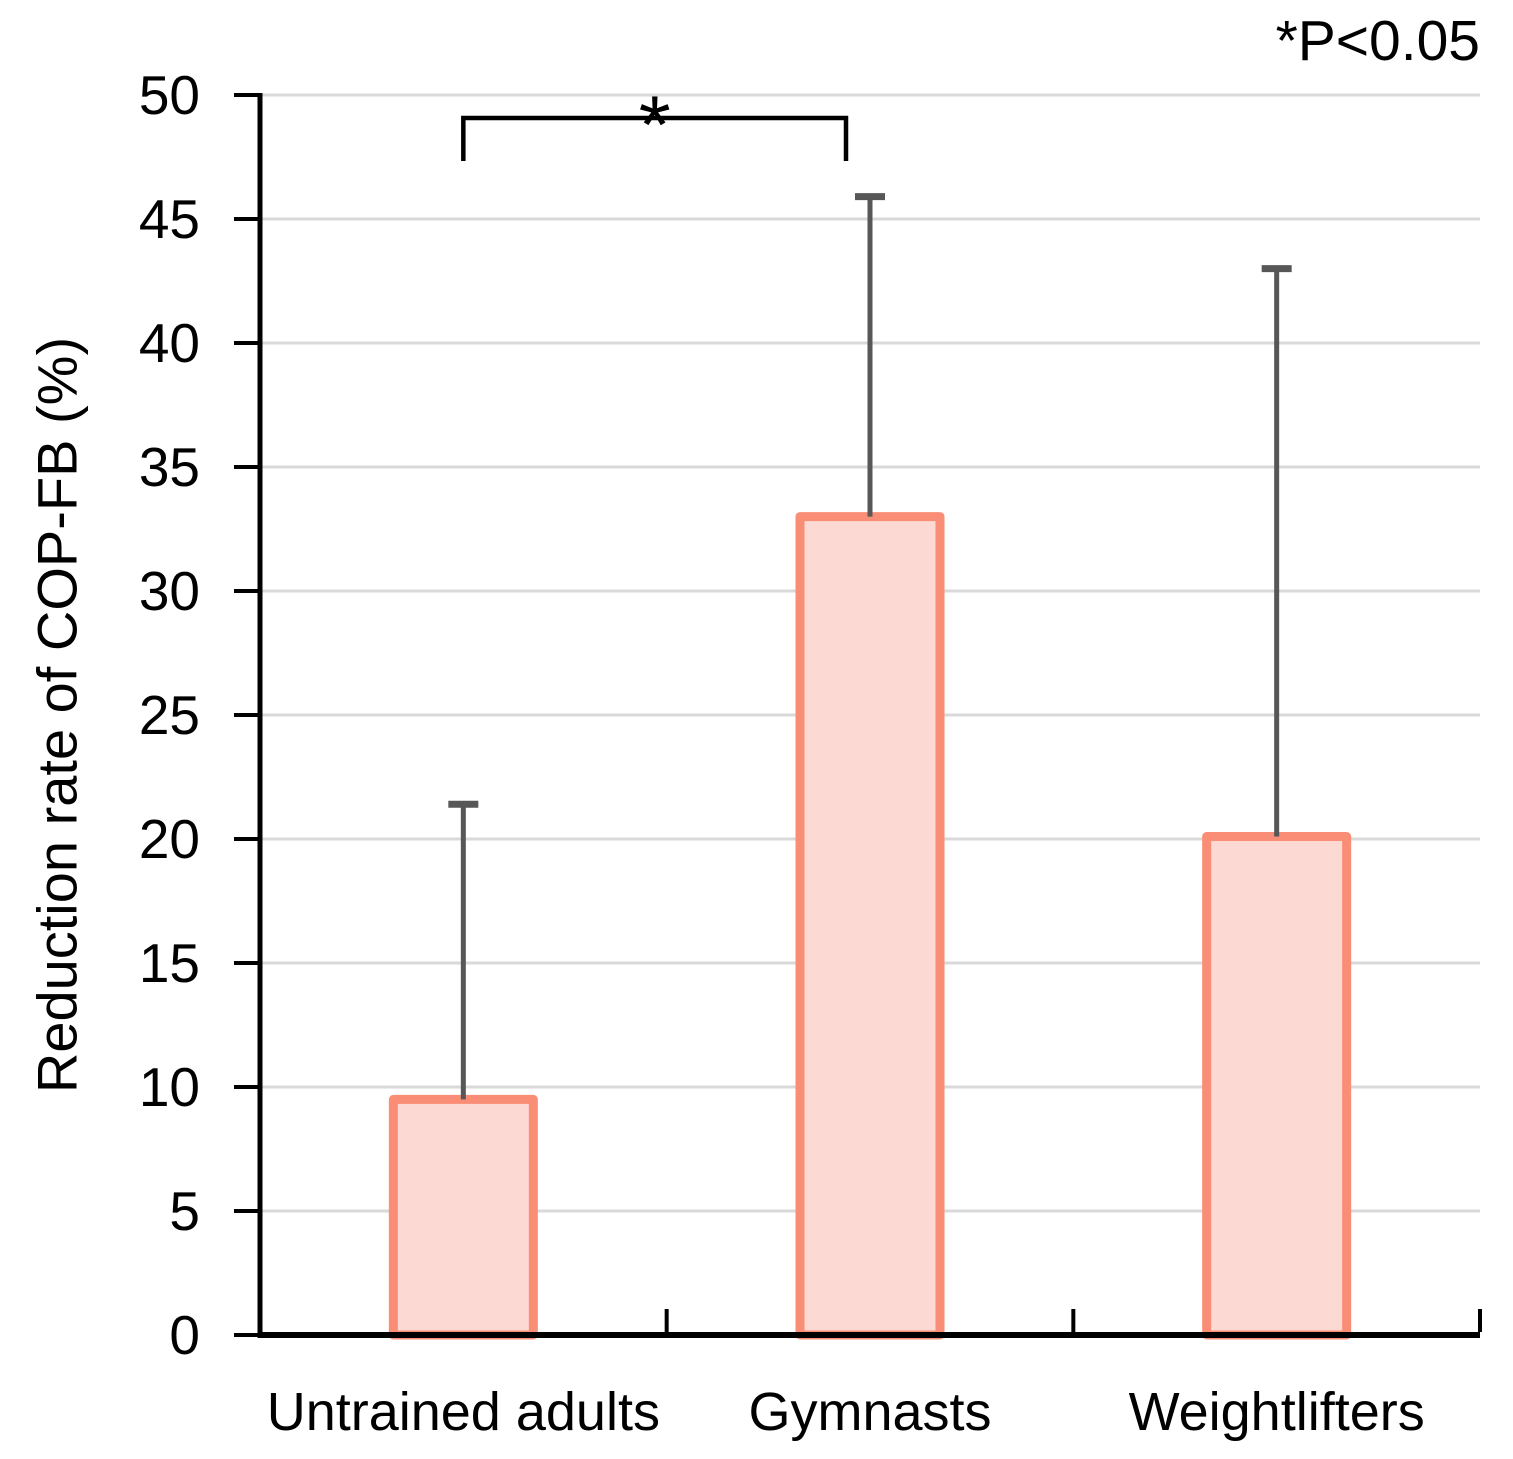 This screenshot has height=1459, width=1513. Describe the element at coordinates (169, 467) in the screenshot. I see `y-tick-label: 35` at that location.